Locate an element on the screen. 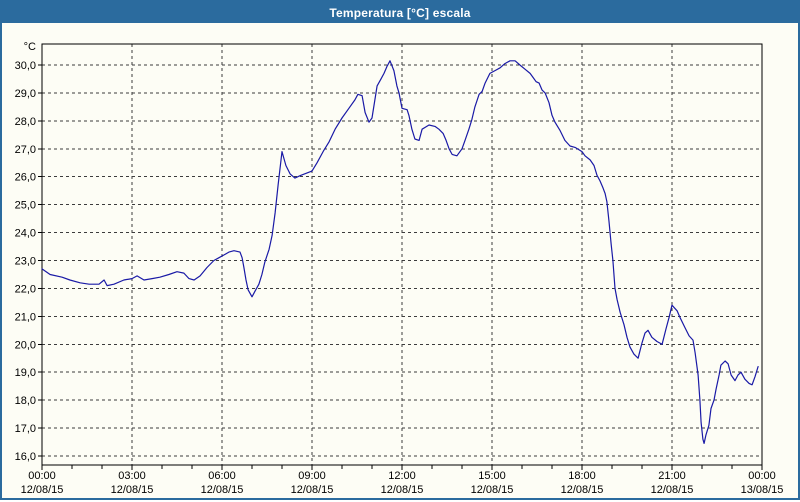 This screenshot has height=502, width=800. y-tick-label: 19,0 is located at coordinates (25, 373).